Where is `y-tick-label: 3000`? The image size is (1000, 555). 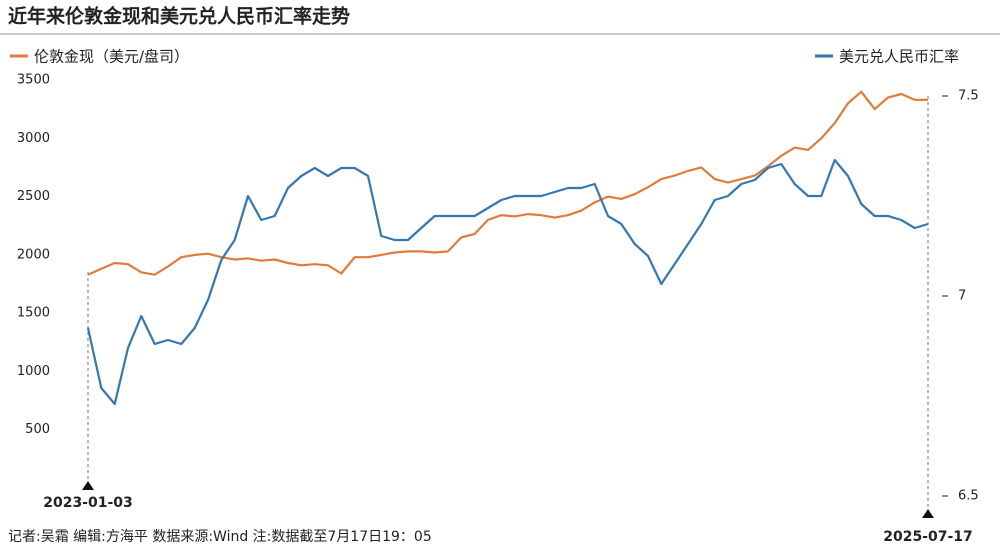 y-tick-label: 3000 is located at coordinates (33, 138).